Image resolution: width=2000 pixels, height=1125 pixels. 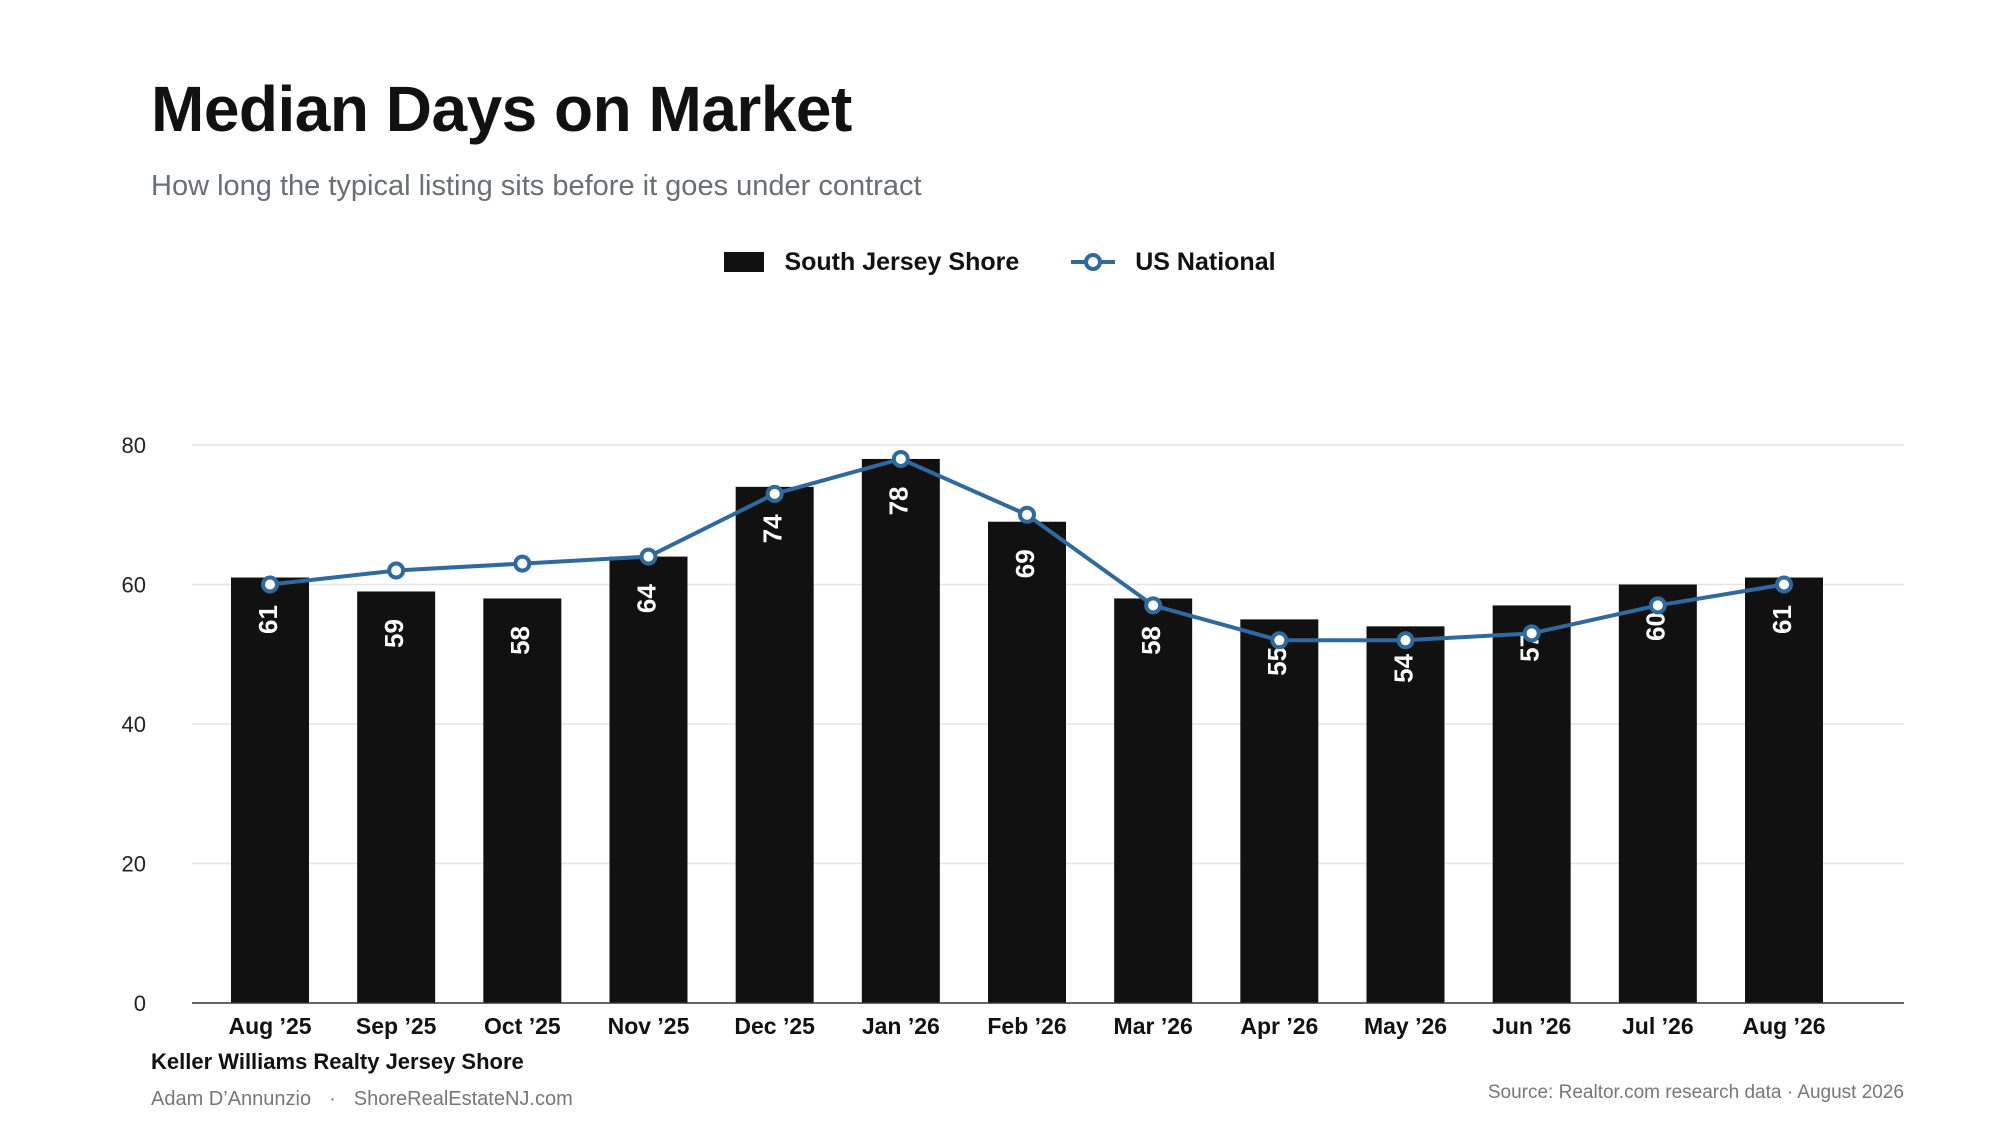 What do you see at coordinates (231, 1099) in the screenshot?
I see `footer-author: Adam D’Annunzio` at bounding box center [231, 1099].